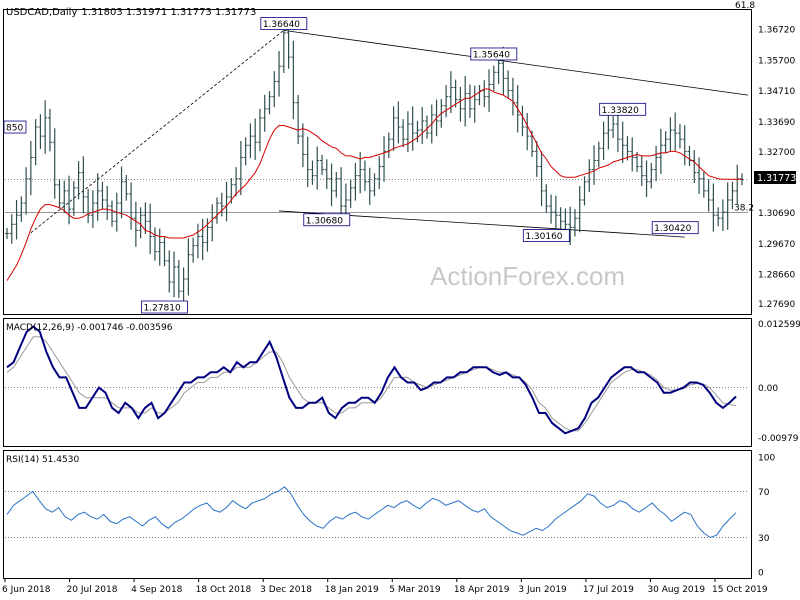  Describe the element at coordinates (157, 590) in the screenshot. I see `x-tick-label: 4 Sep 2018` at that location.